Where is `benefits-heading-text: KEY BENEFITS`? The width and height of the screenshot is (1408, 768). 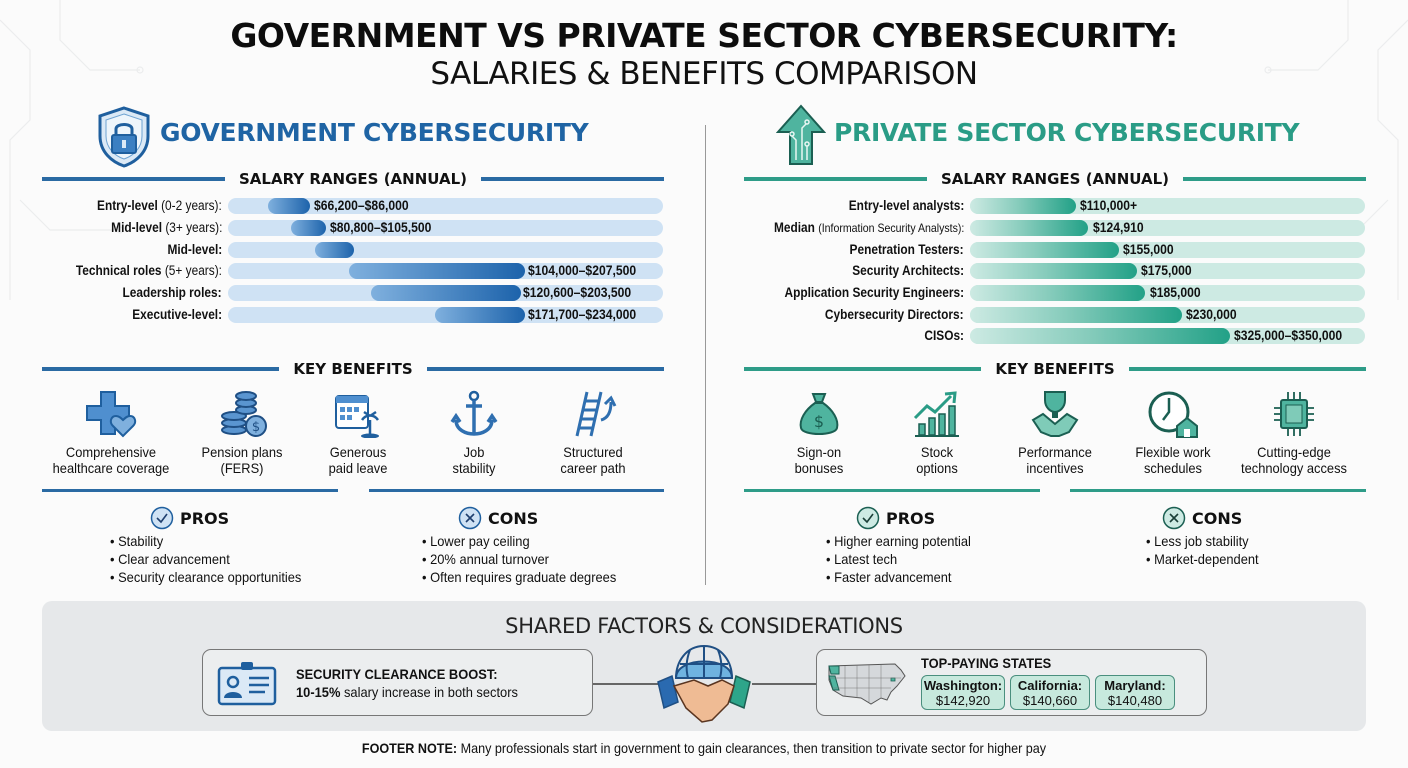 benefits-heading-text: KEY BENEFITS is located at coordinates (1055, 369).